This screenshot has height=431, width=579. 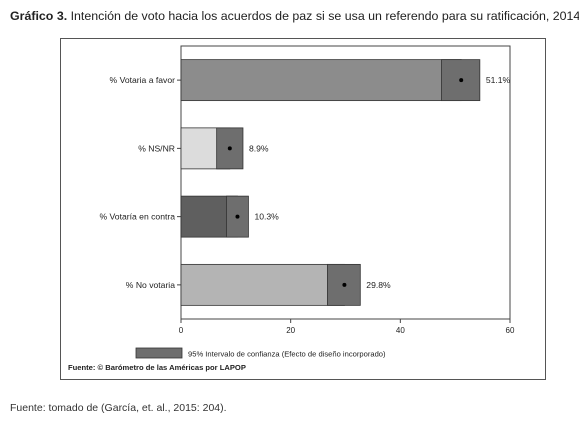 What do you see at coordinates (400, 330) in the screenshot?
I see `x-tick-label: 40` at bounding box center [400, 330].